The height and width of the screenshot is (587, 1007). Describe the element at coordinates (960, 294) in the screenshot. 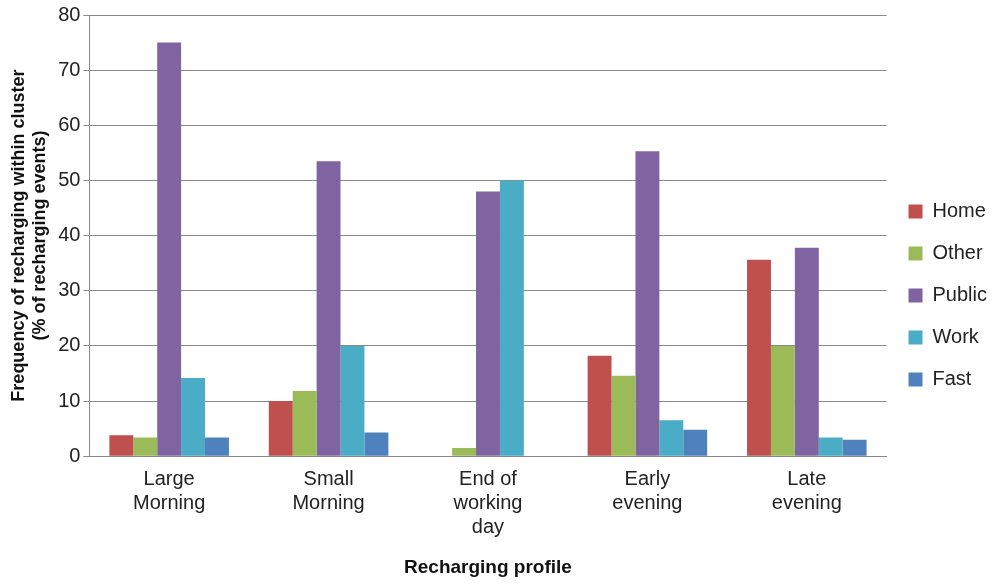

I see `legend-label: Public` at that location.